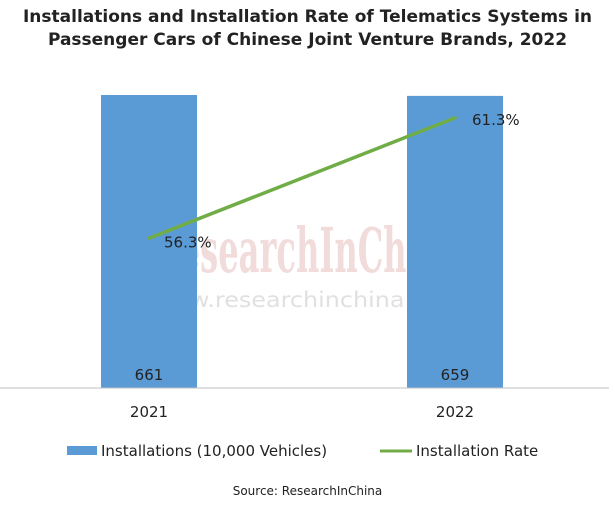 Image resolution: width=615 pixels, height=508 pixels. I want to click on source-note: Source: ResearchInChina, so click(307, 491).